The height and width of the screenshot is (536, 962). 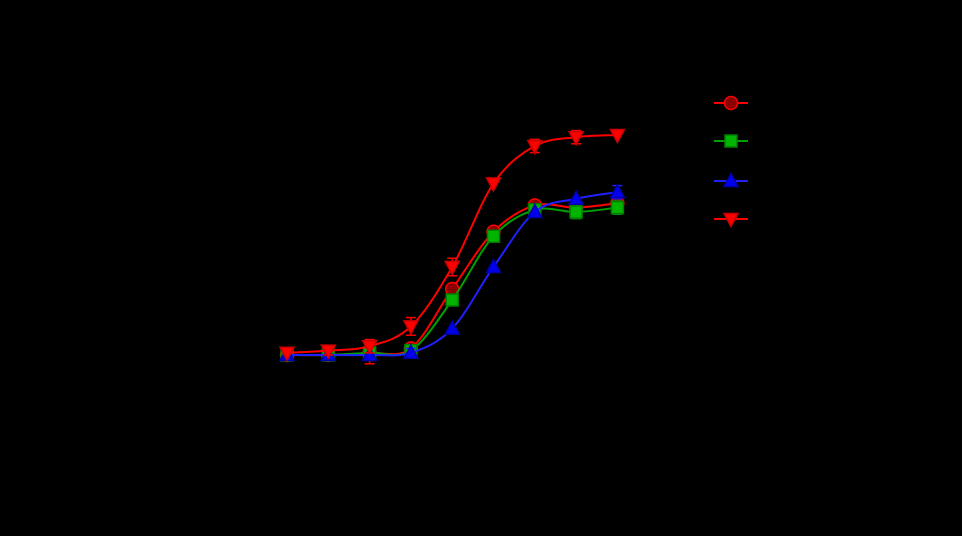 I want to click on markers-red-circles, so click(x=452, y=279).